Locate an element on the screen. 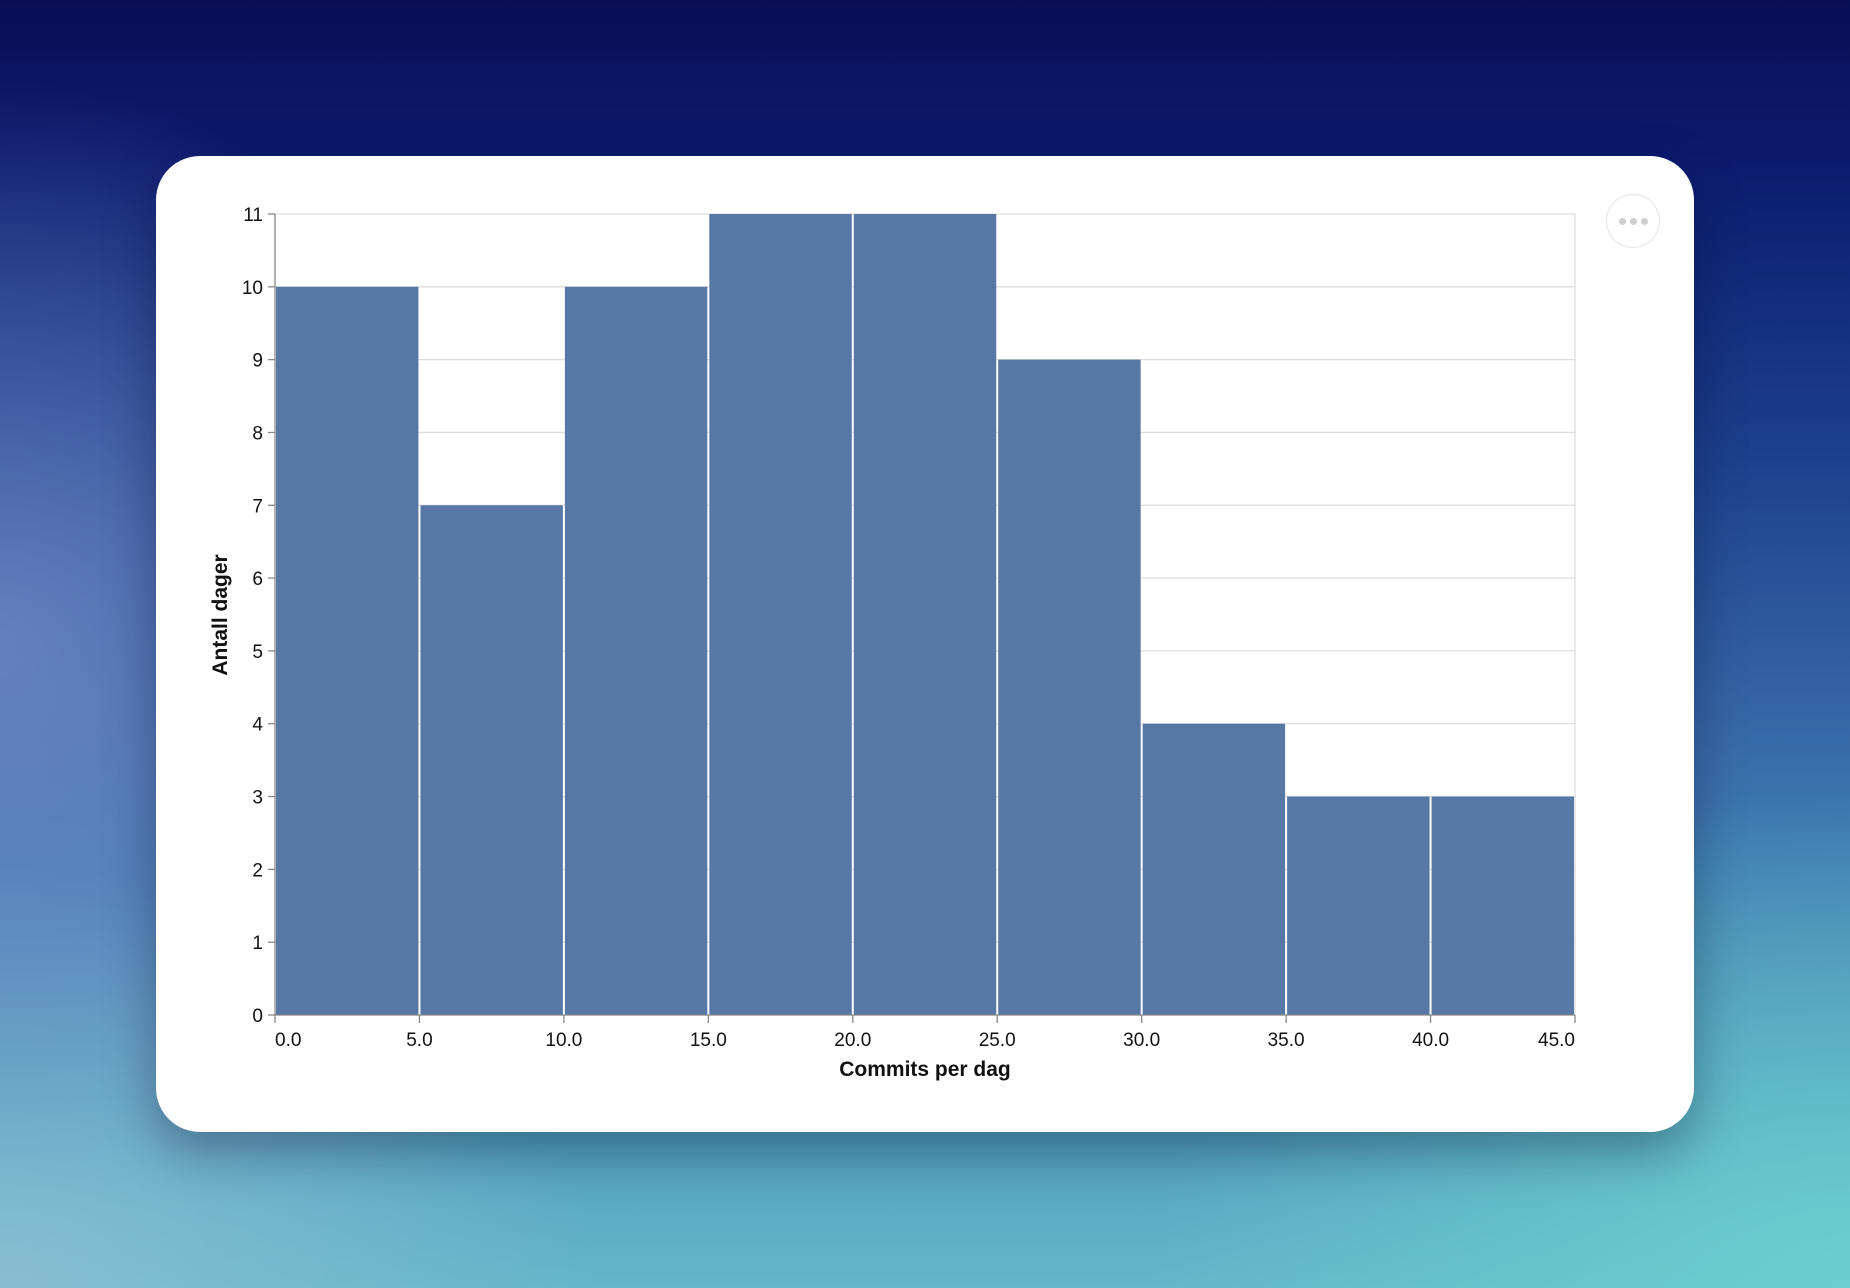  x-tick-label: 15.0 is located at coordinates (708, 1040).